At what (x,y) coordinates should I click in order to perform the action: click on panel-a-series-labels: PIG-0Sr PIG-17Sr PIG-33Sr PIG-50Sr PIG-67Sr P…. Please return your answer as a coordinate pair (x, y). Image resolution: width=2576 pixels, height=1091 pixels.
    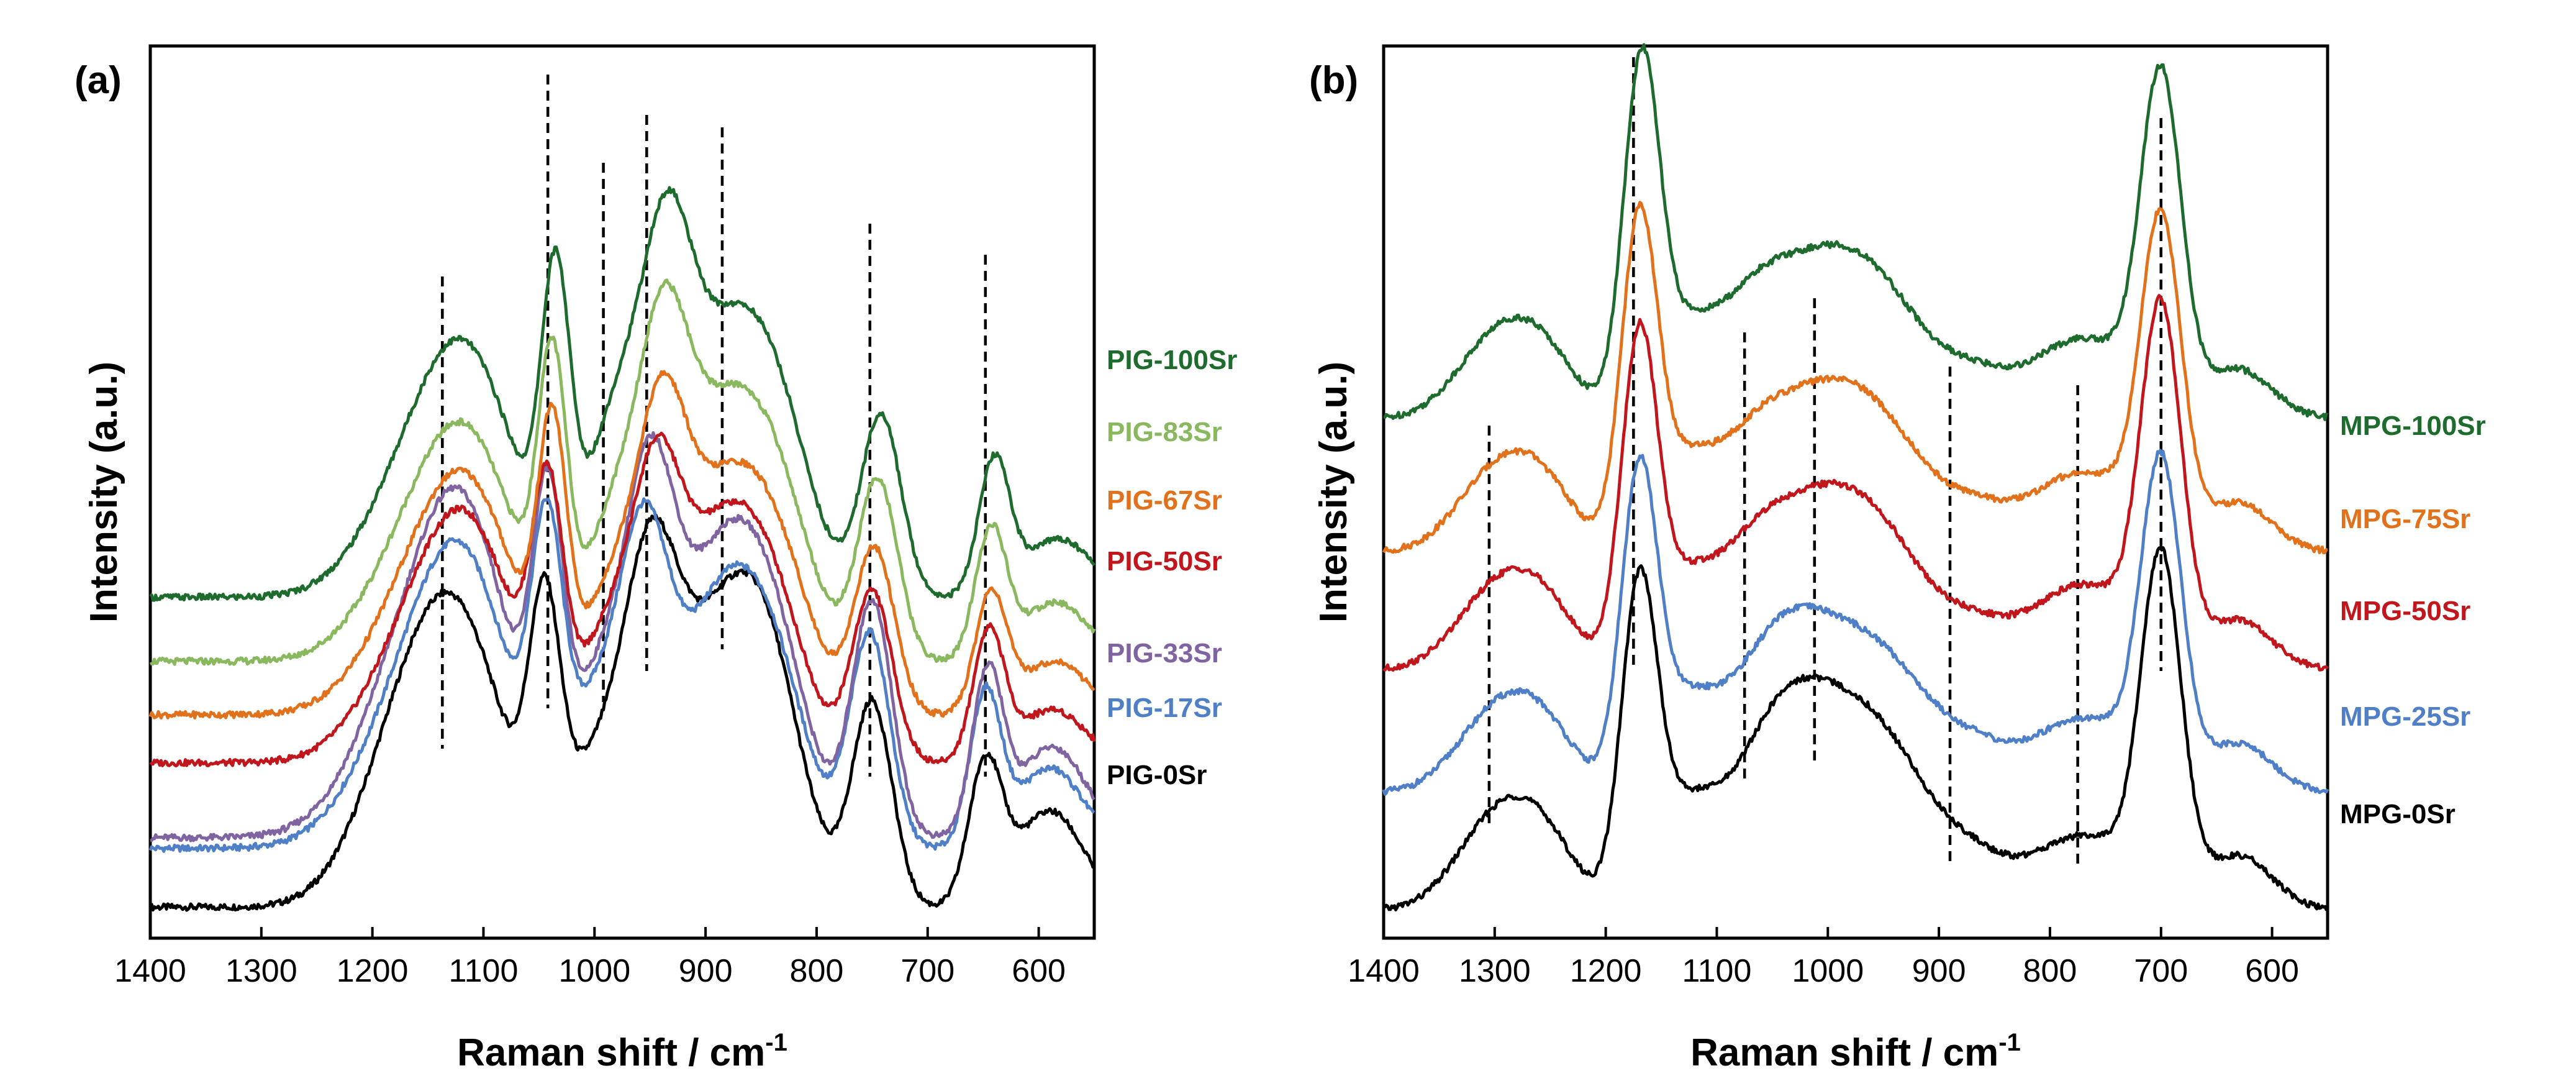
    Looking at the image, I should click on (1172, 567).